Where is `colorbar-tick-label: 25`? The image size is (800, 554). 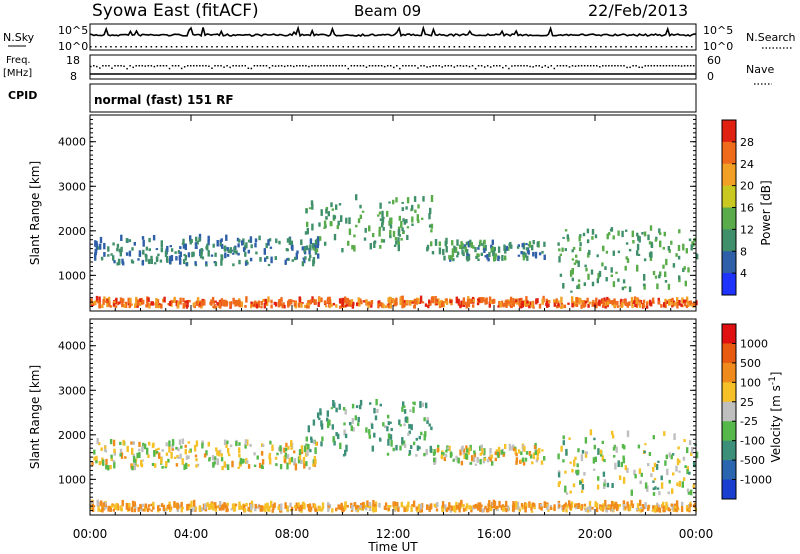
colorbar-tick-label: 25 is located at coordinates (747, 402).